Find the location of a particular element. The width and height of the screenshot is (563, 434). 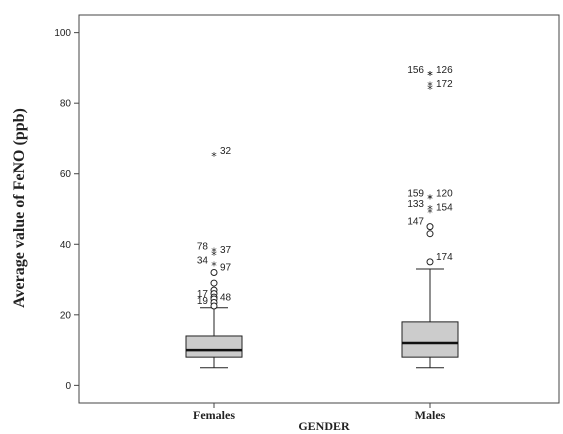

outlier-label: 32 is located at coordinates (226, 151).